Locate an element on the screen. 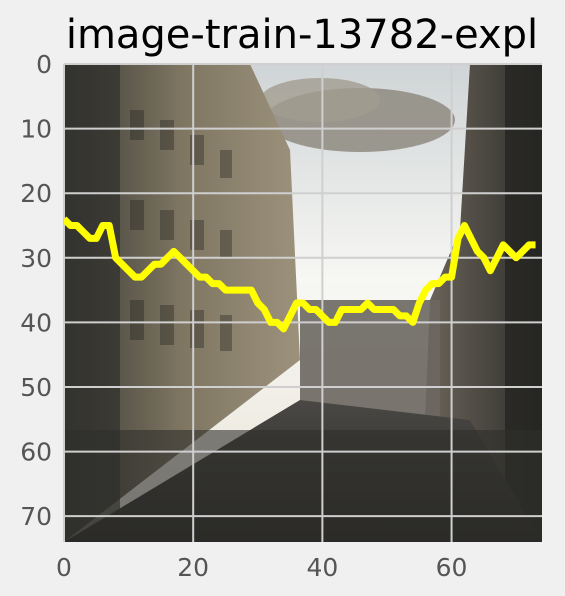 This screenshot has height=596, width=565. x-tick-label: 60 is located at coordinates (452, 567).